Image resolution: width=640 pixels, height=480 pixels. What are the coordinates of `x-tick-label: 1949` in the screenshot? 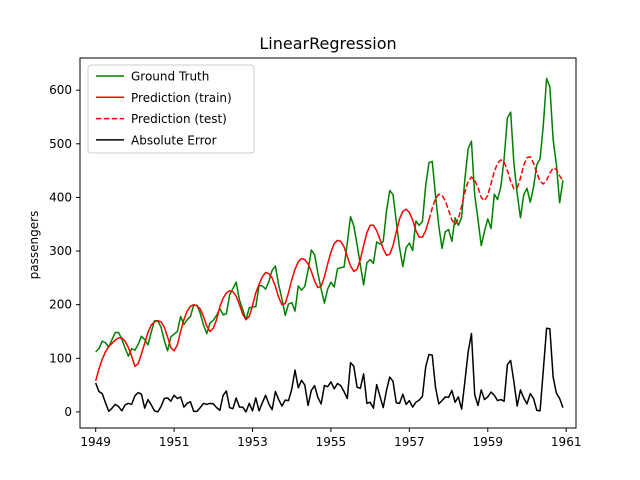 It's located at (95, 442).